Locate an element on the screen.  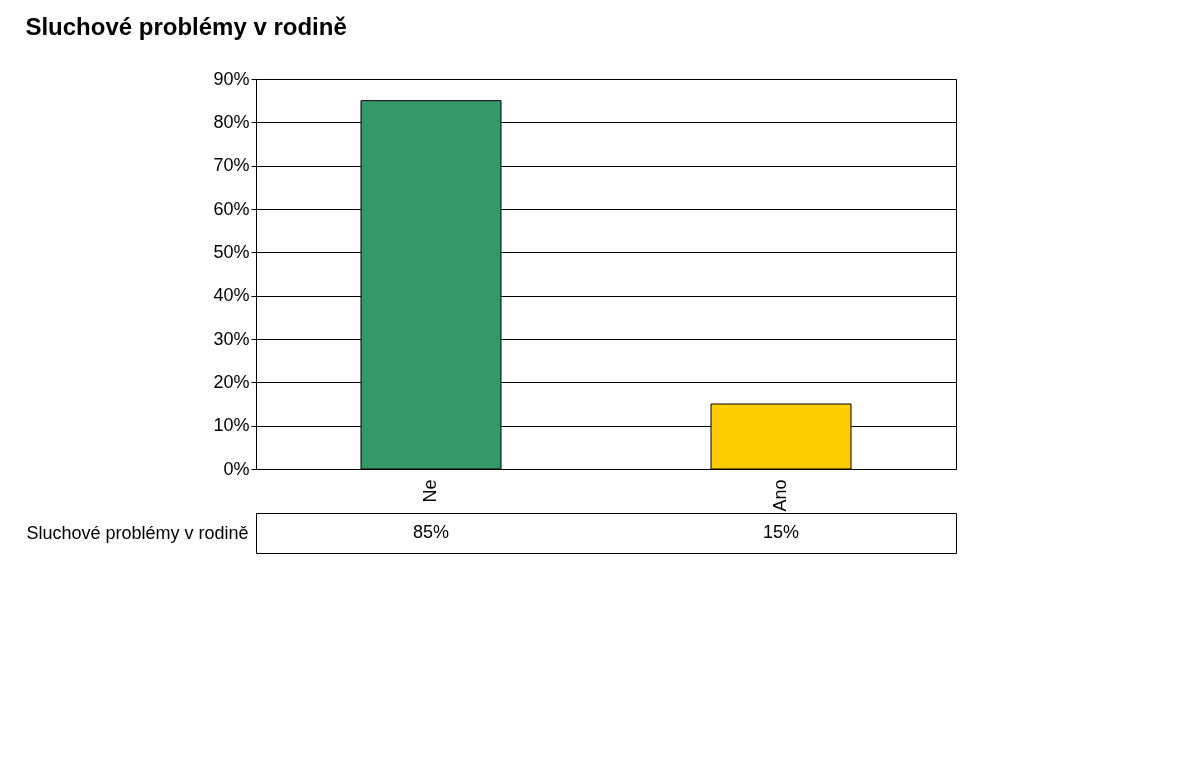
y-tick-label: 80% is located at coordinates (231, 121).